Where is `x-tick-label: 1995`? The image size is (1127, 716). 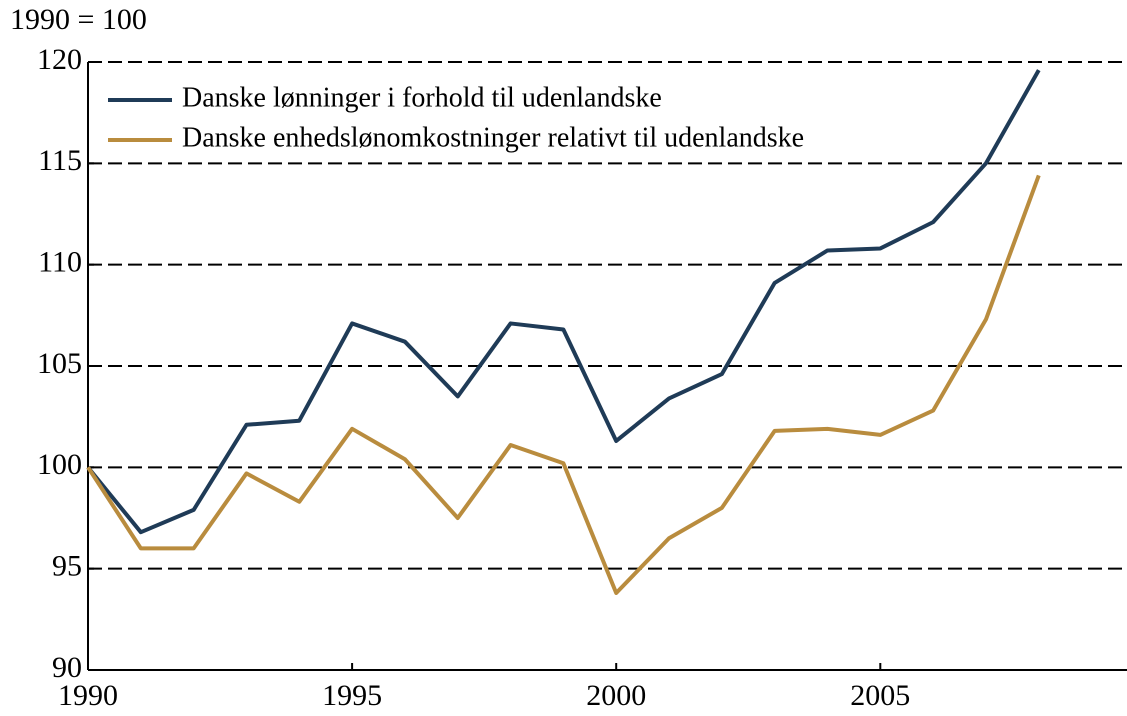
x-tick-label: 1995 is located at coordinates (352, 695).